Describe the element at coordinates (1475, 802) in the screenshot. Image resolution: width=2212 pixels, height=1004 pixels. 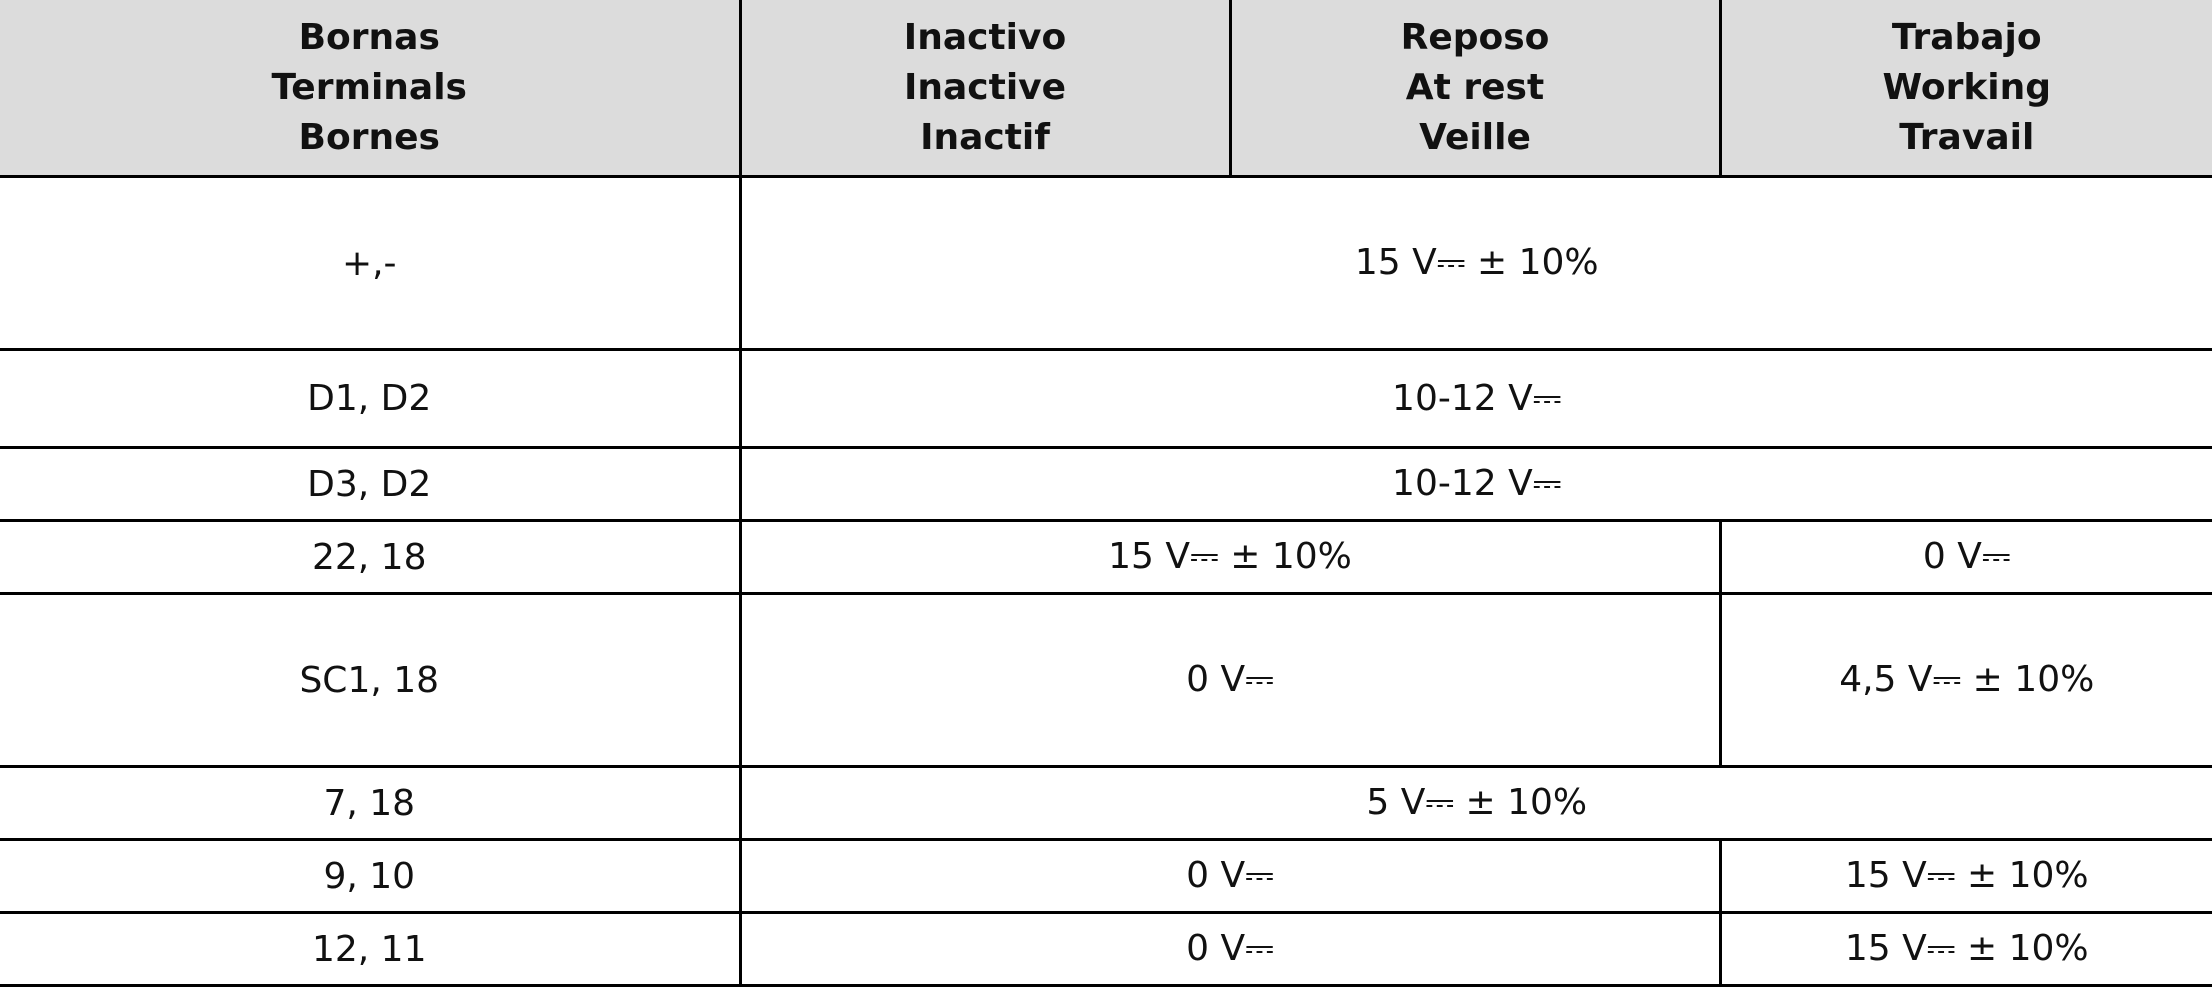
I see `voltage-cell: 5 V⎓ ± 10%` at that location.